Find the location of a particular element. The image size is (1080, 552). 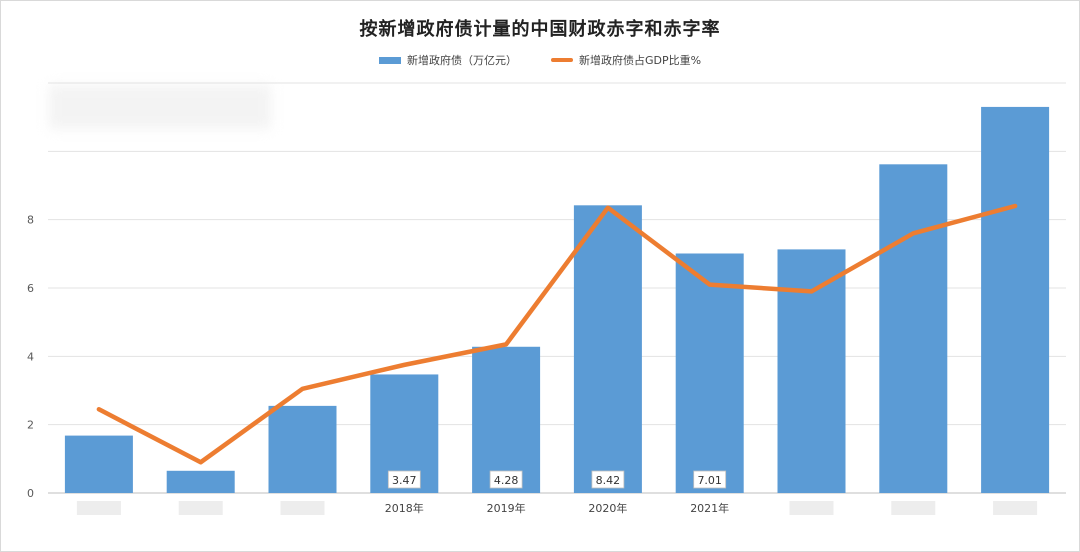

x-tick-label: 2018年 is located at coordinates (404, 508).